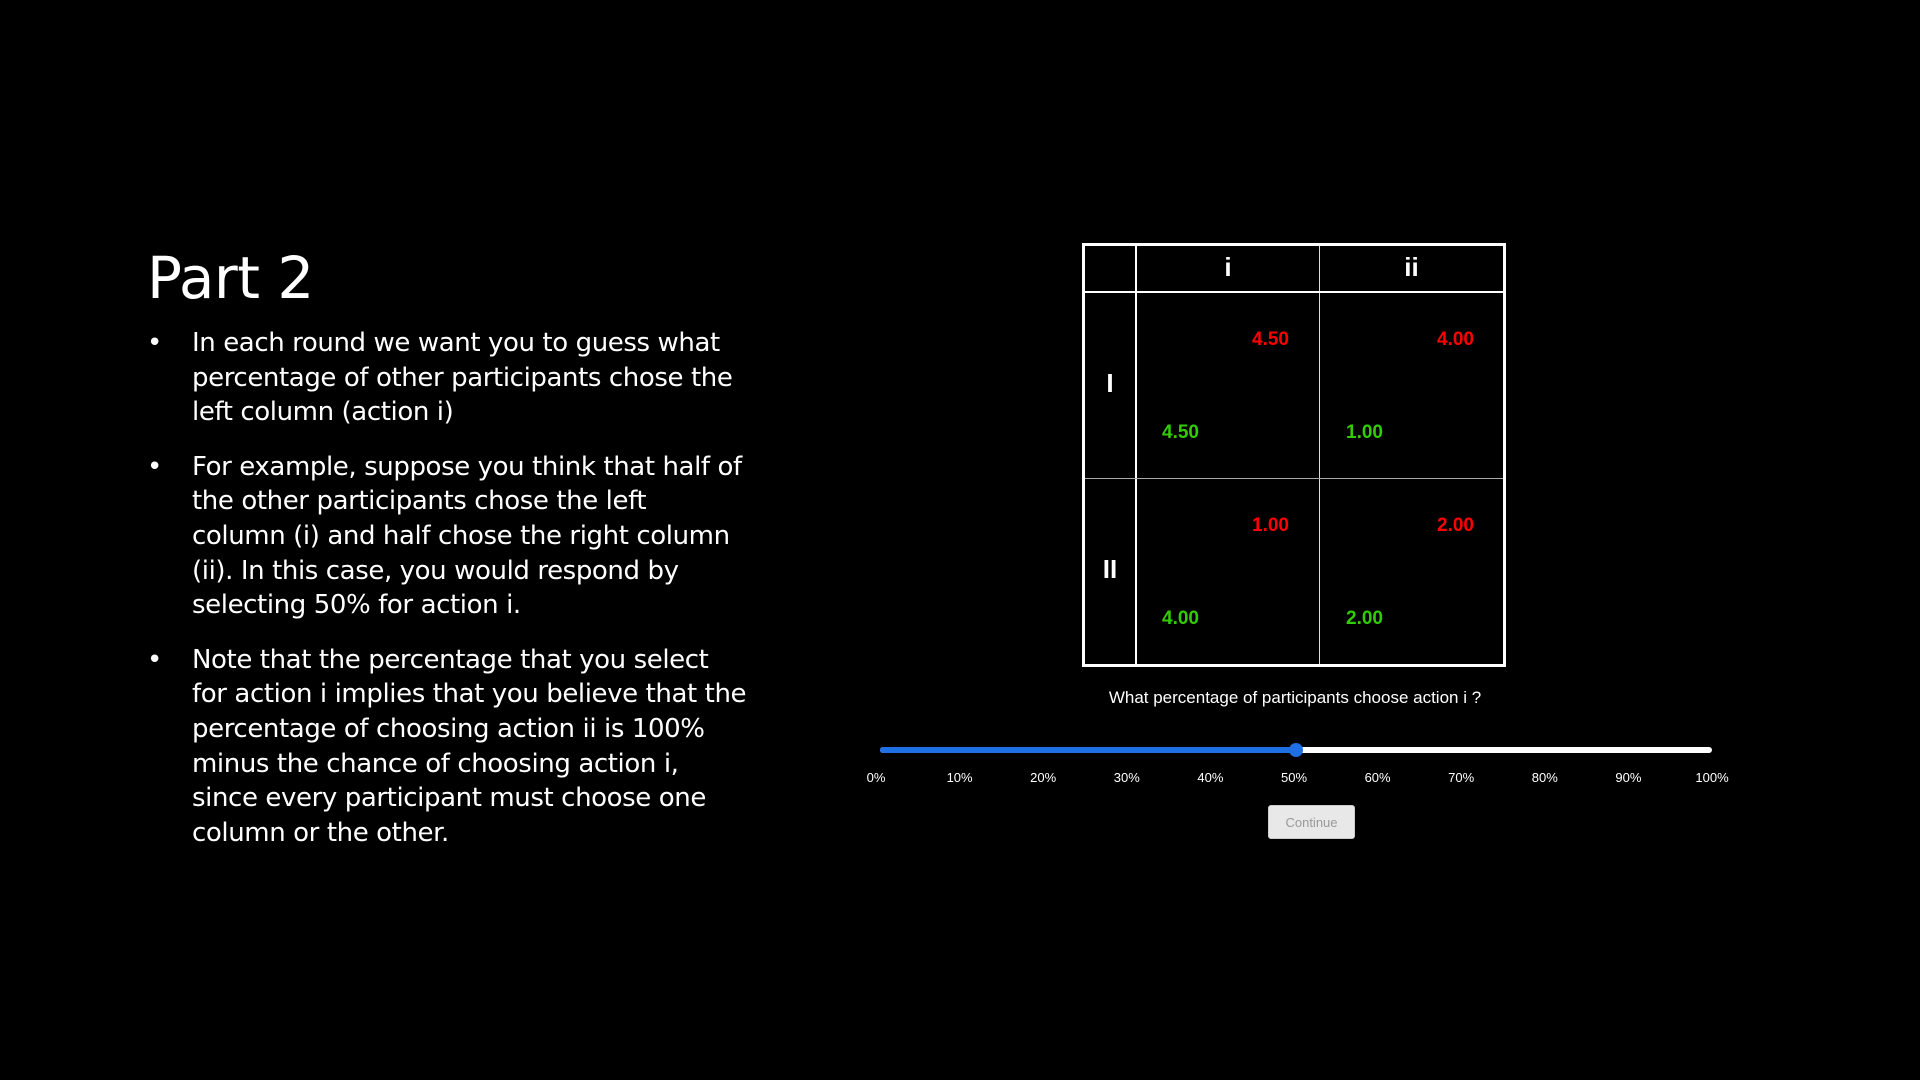 The width and height of the screenshot is (1920, 1080). Describe the element at coordinates (1455, 339) in the screenshot. I see `payoff-red: 4.00` at that location.